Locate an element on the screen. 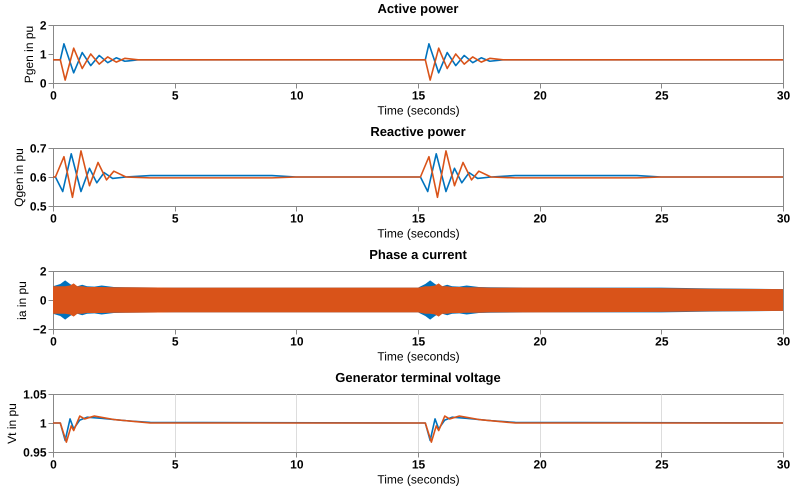 This screenshot has height=489, width=809. y-tick-label: 0.7 is located at coordinates (38, 149).